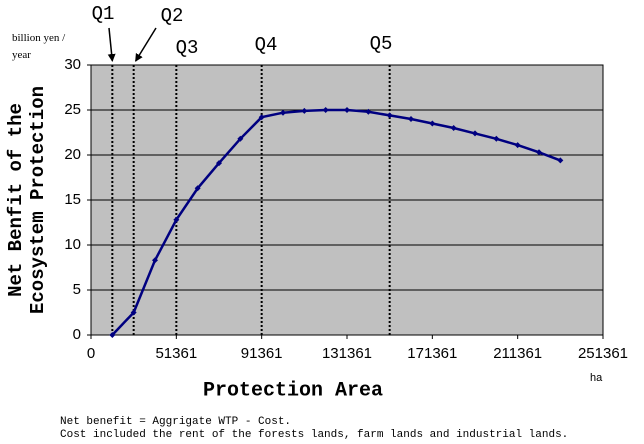 The image size is (644, 444). Describe the element at coordinates (72, 109) in the screenshot. I see `y-tick-label: 25` at that location.